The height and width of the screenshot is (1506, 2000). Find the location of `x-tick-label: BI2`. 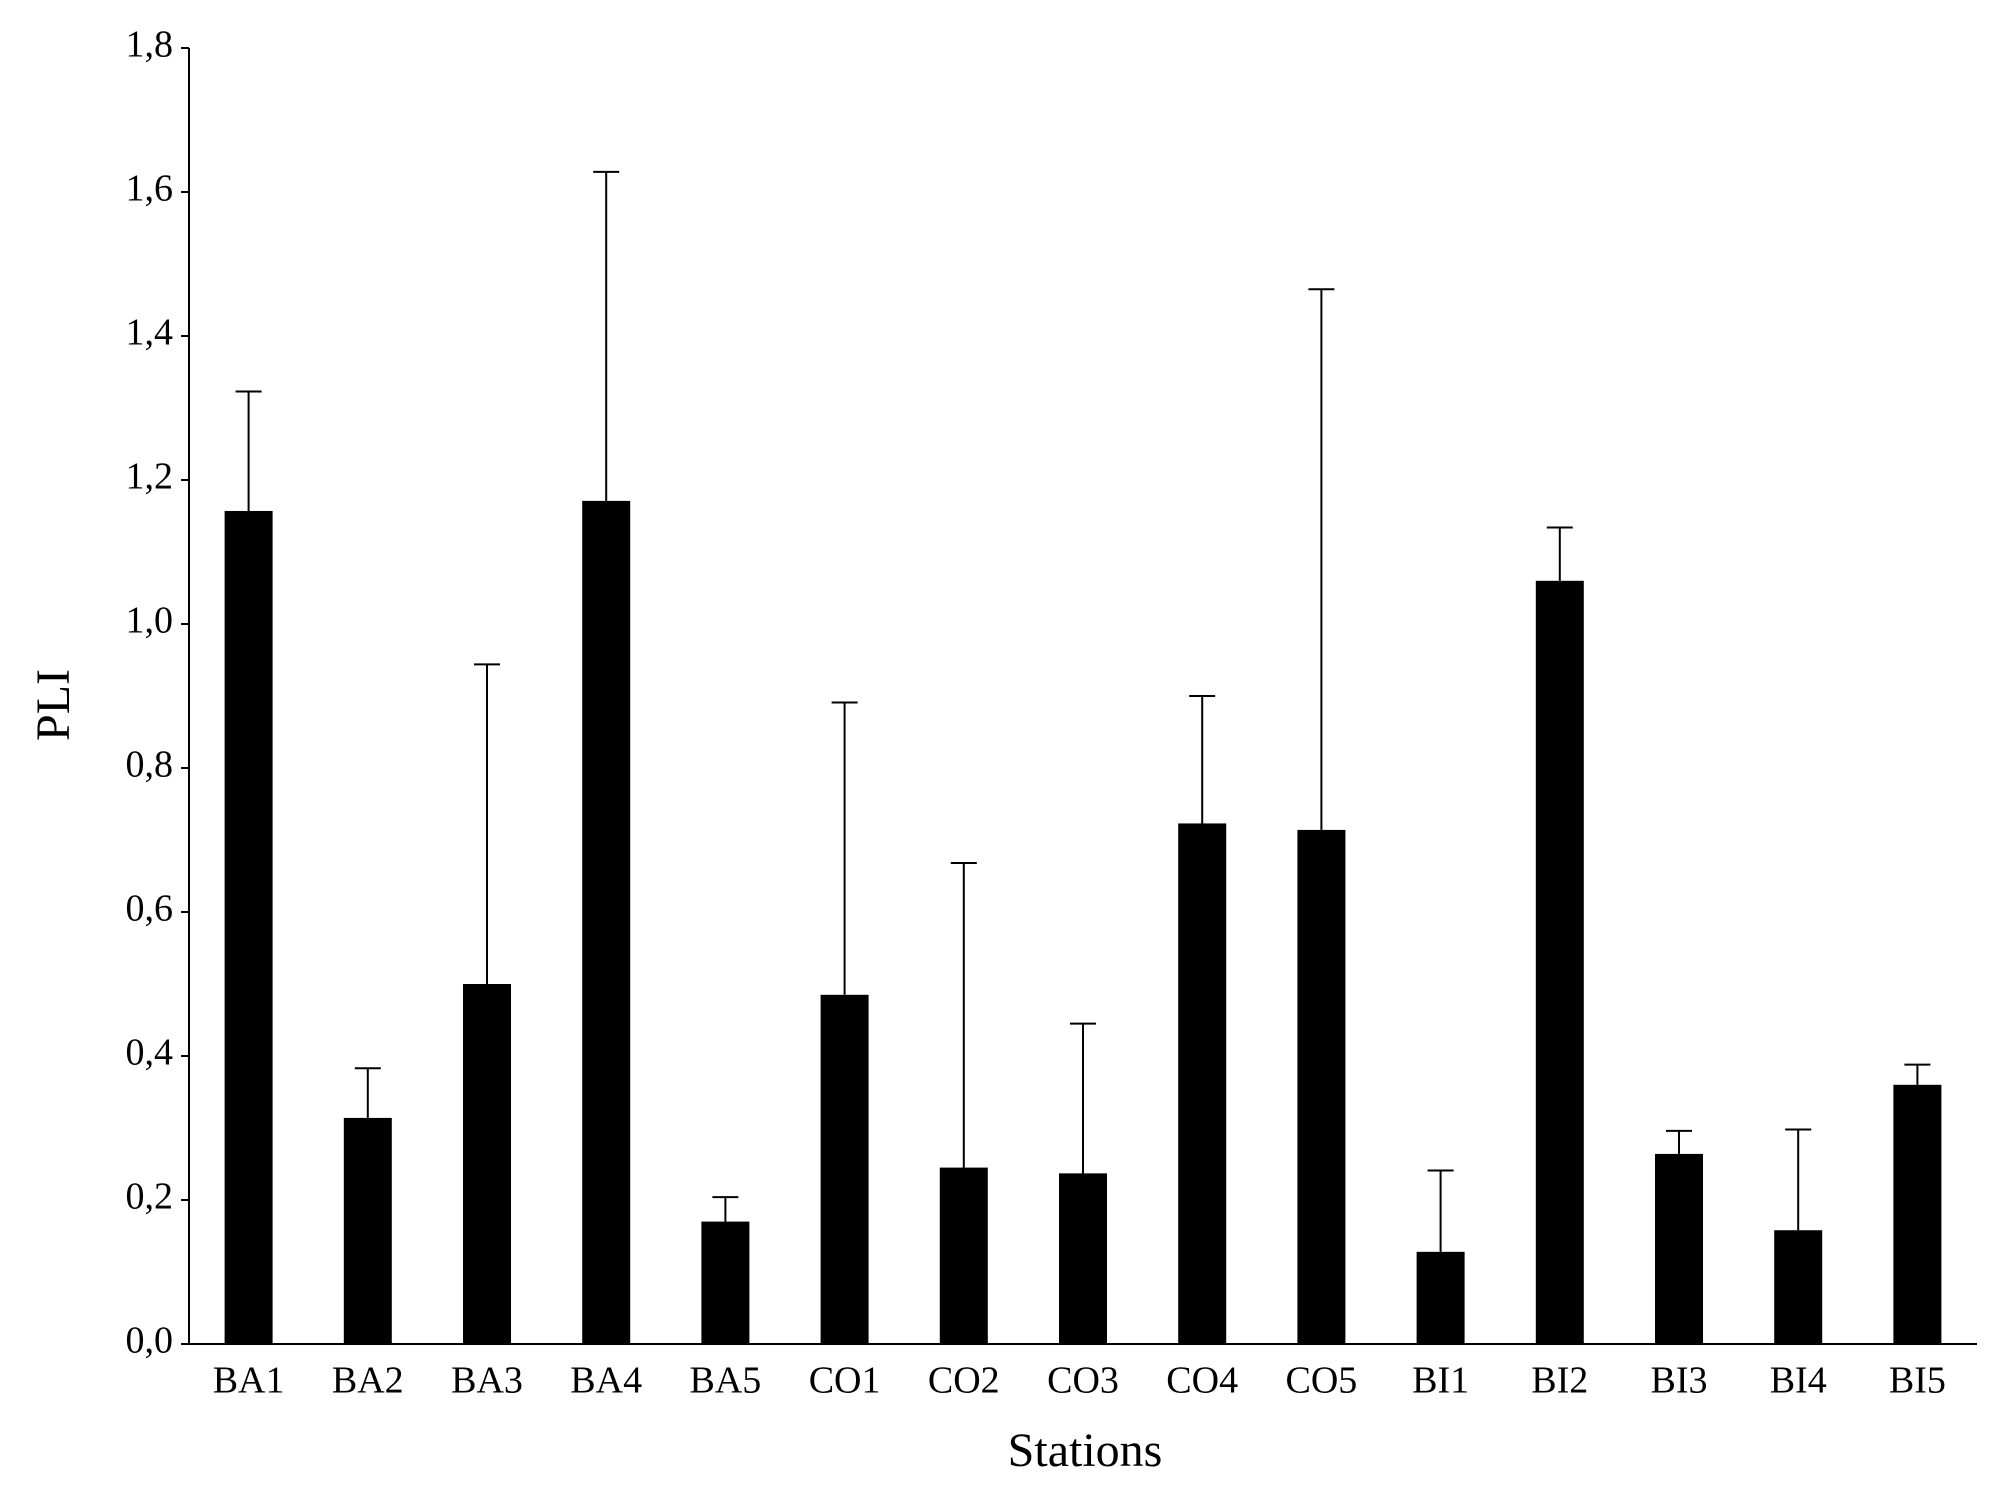

x-tick-label: BI2 is located at coordinates (1559, 1381).